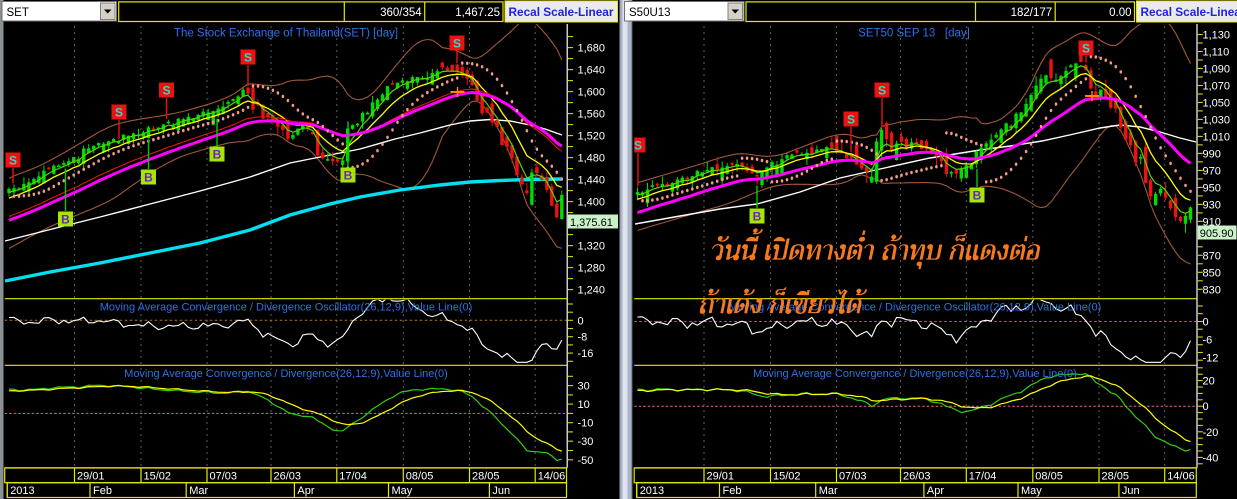  What do you see at coordinates (586, 424) in the screenshot?
I see `svg-text: -10` at bounding box center [586, 424].